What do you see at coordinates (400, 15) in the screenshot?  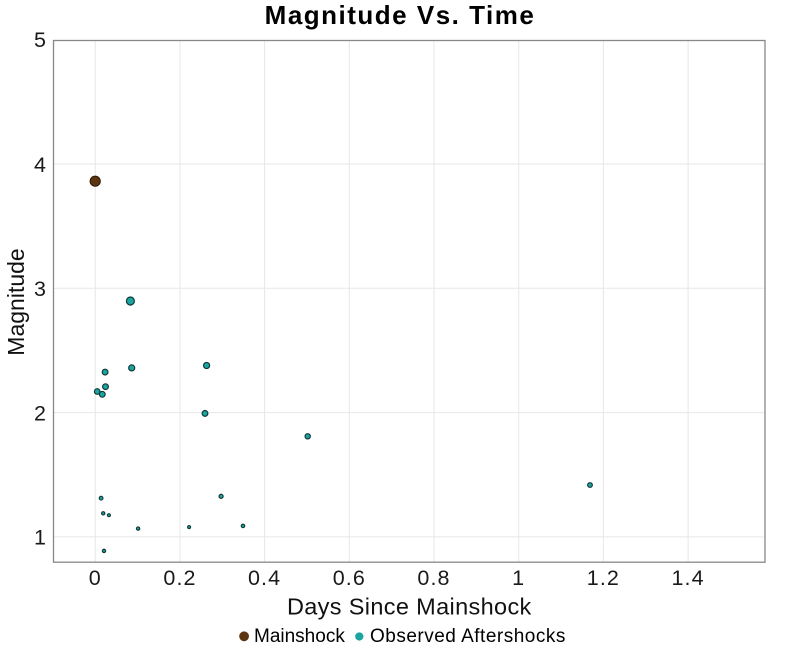 I see `svg-text: Magnitude Vs. Time` at bounding box center [400, 15].